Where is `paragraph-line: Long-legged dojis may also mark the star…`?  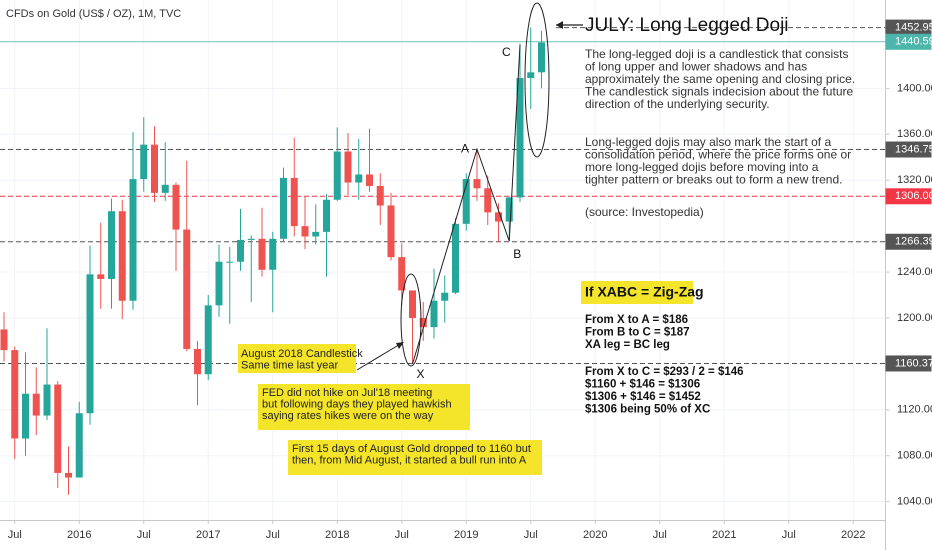 paragraph-line: Long-legged dojis may also mark the star… is located at coordinates (708, 142).